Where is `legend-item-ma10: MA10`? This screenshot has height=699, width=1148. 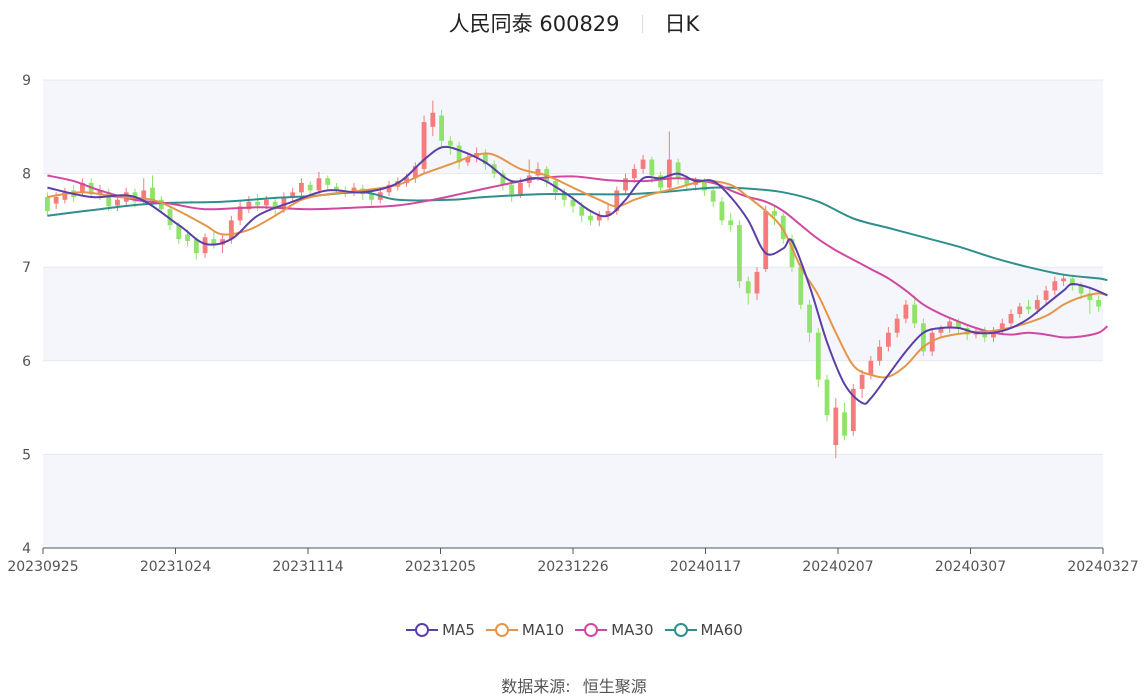
legend-item-ma10: MA10 is located at coordinates (524, 630).